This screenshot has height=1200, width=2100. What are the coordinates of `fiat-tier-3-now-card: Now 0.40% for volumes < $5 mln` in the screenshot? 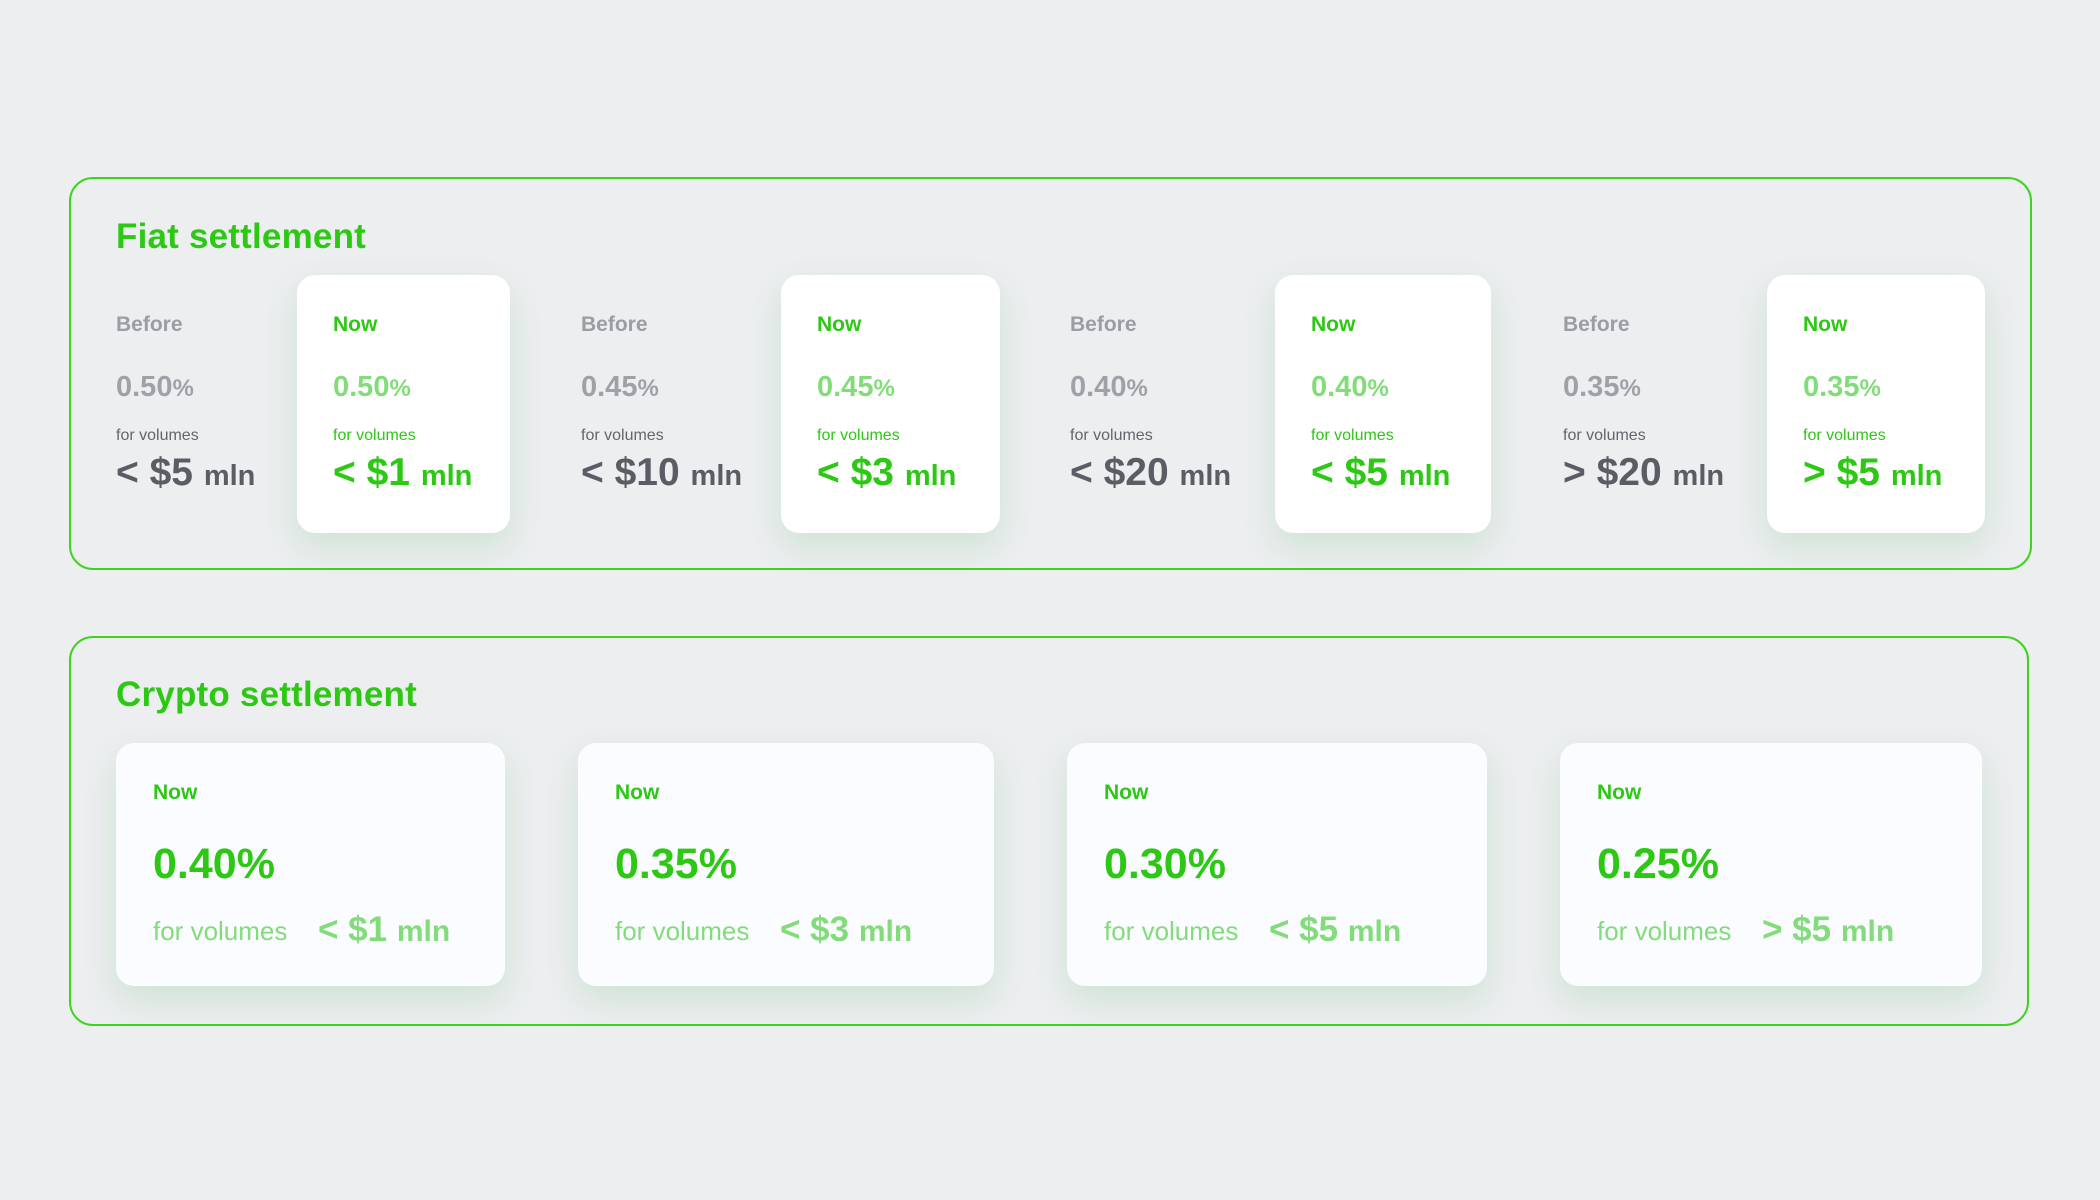 It's located at (1383, 404).